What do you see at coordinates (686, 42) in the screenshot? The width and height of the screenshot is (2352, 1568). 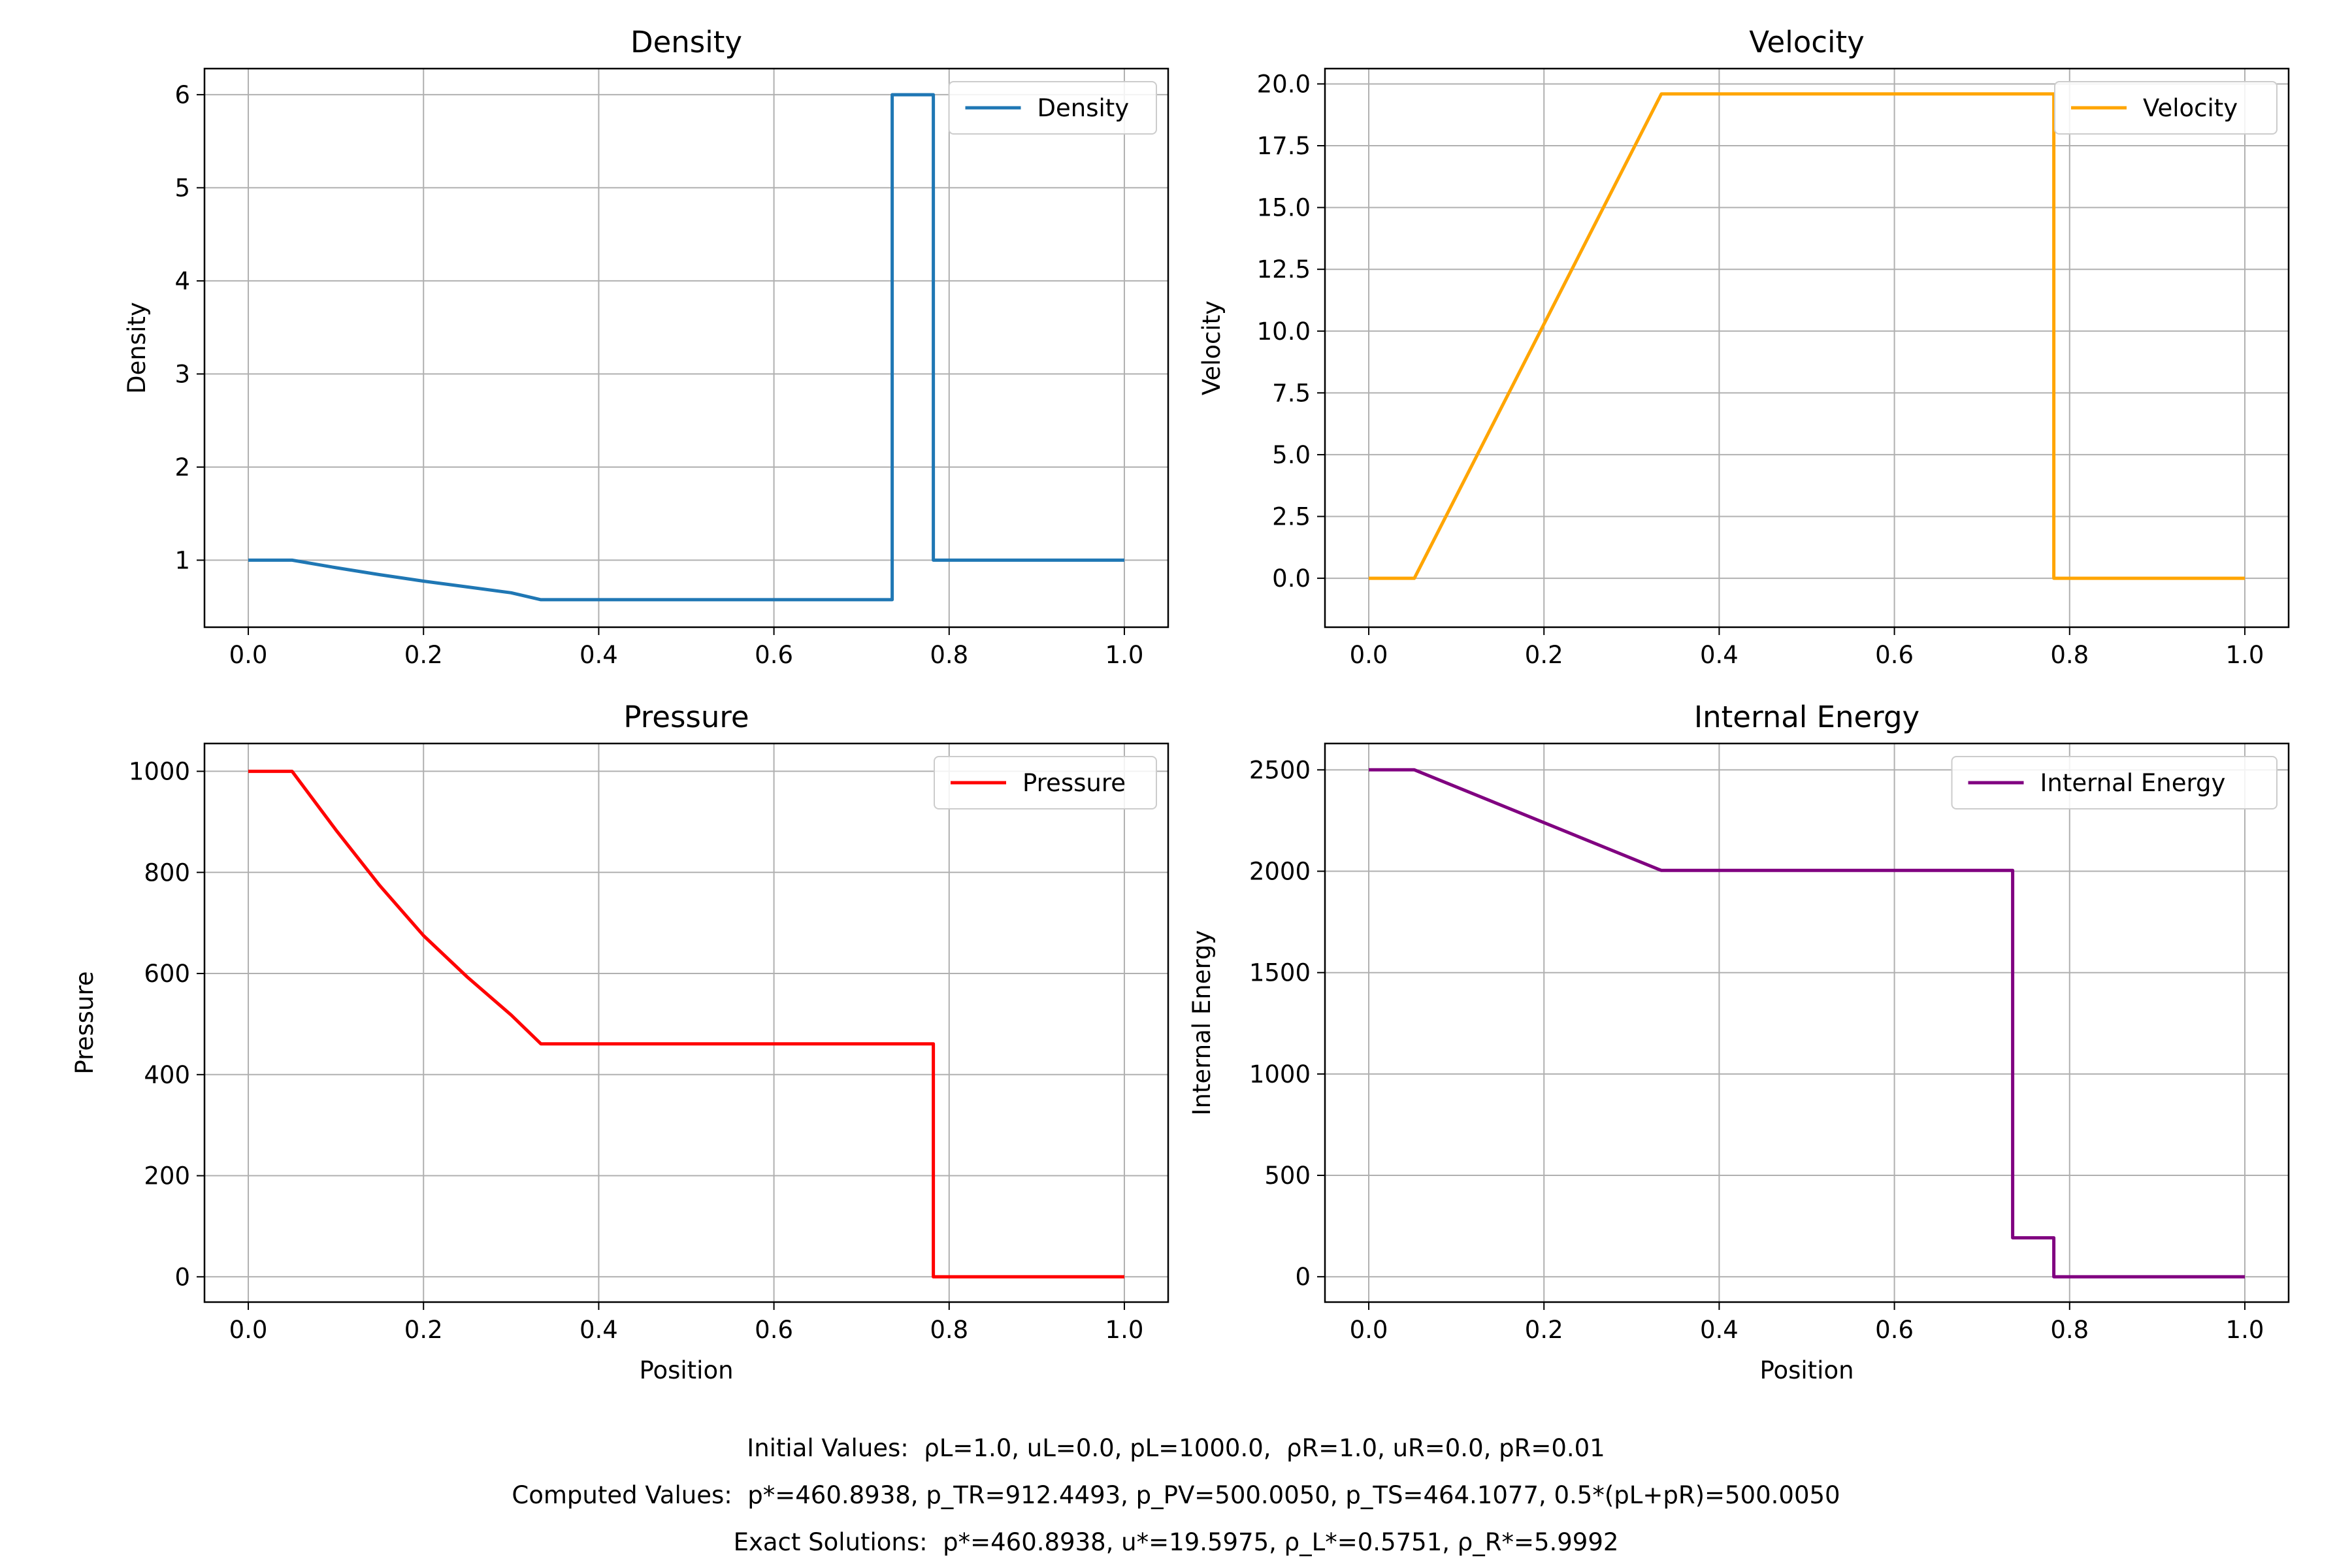 I see `chart-title: Density` at bounding box center [686, 42].